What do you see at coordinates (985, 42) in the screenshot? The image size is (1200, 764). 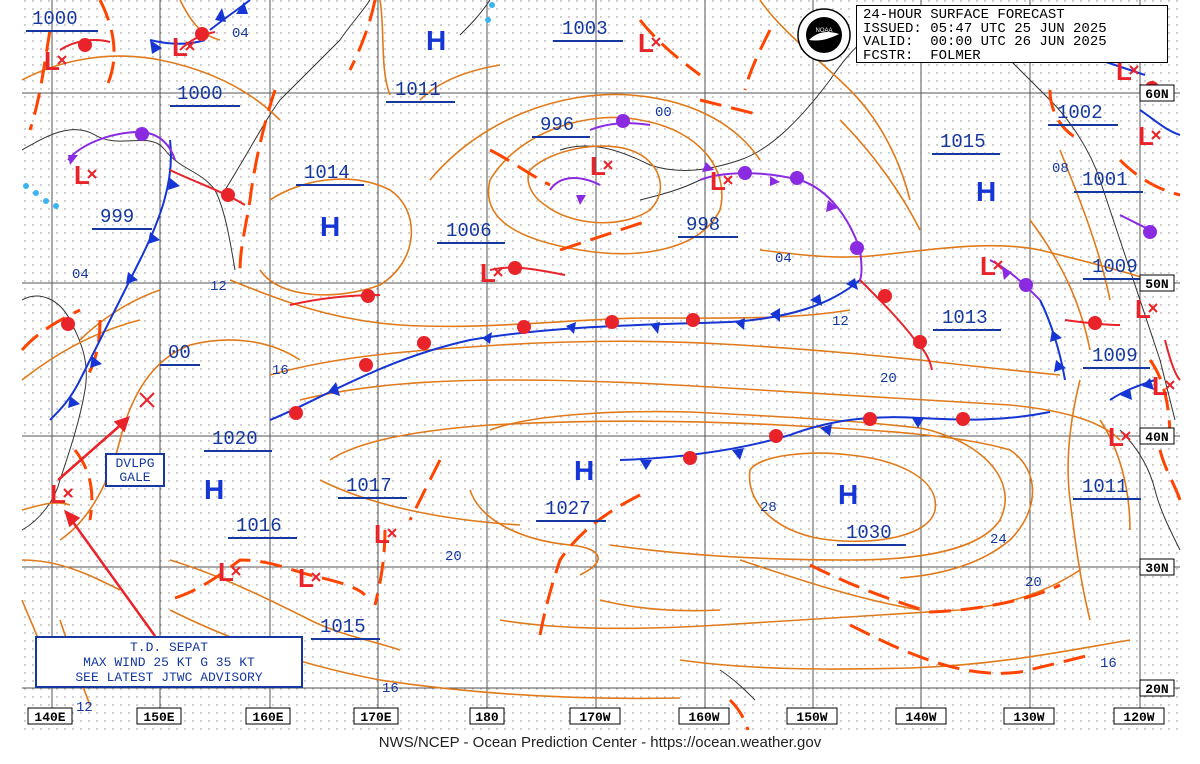 I see `header-valid: VALID: 00:00 UTC 26 JUN 2025` at bounding box center [985, 42].